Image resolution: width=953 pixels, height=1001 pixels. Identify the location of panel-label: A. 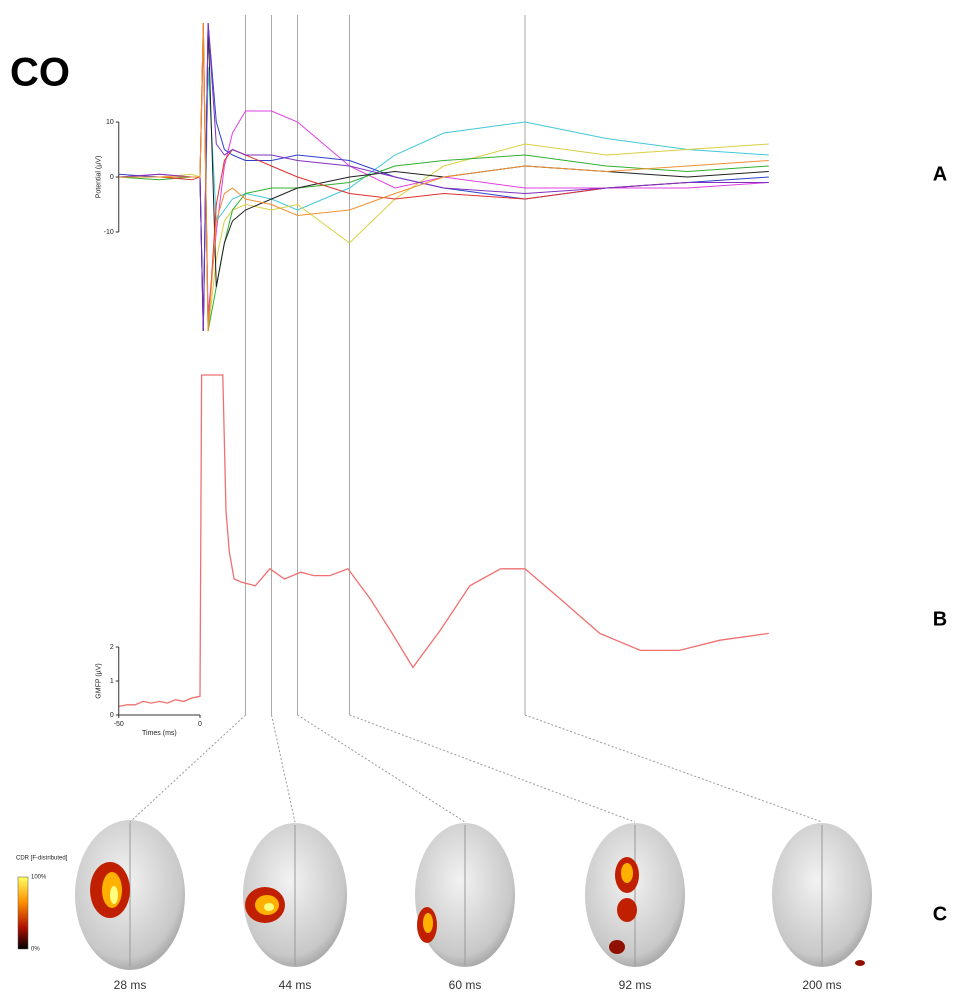
(940, 174).